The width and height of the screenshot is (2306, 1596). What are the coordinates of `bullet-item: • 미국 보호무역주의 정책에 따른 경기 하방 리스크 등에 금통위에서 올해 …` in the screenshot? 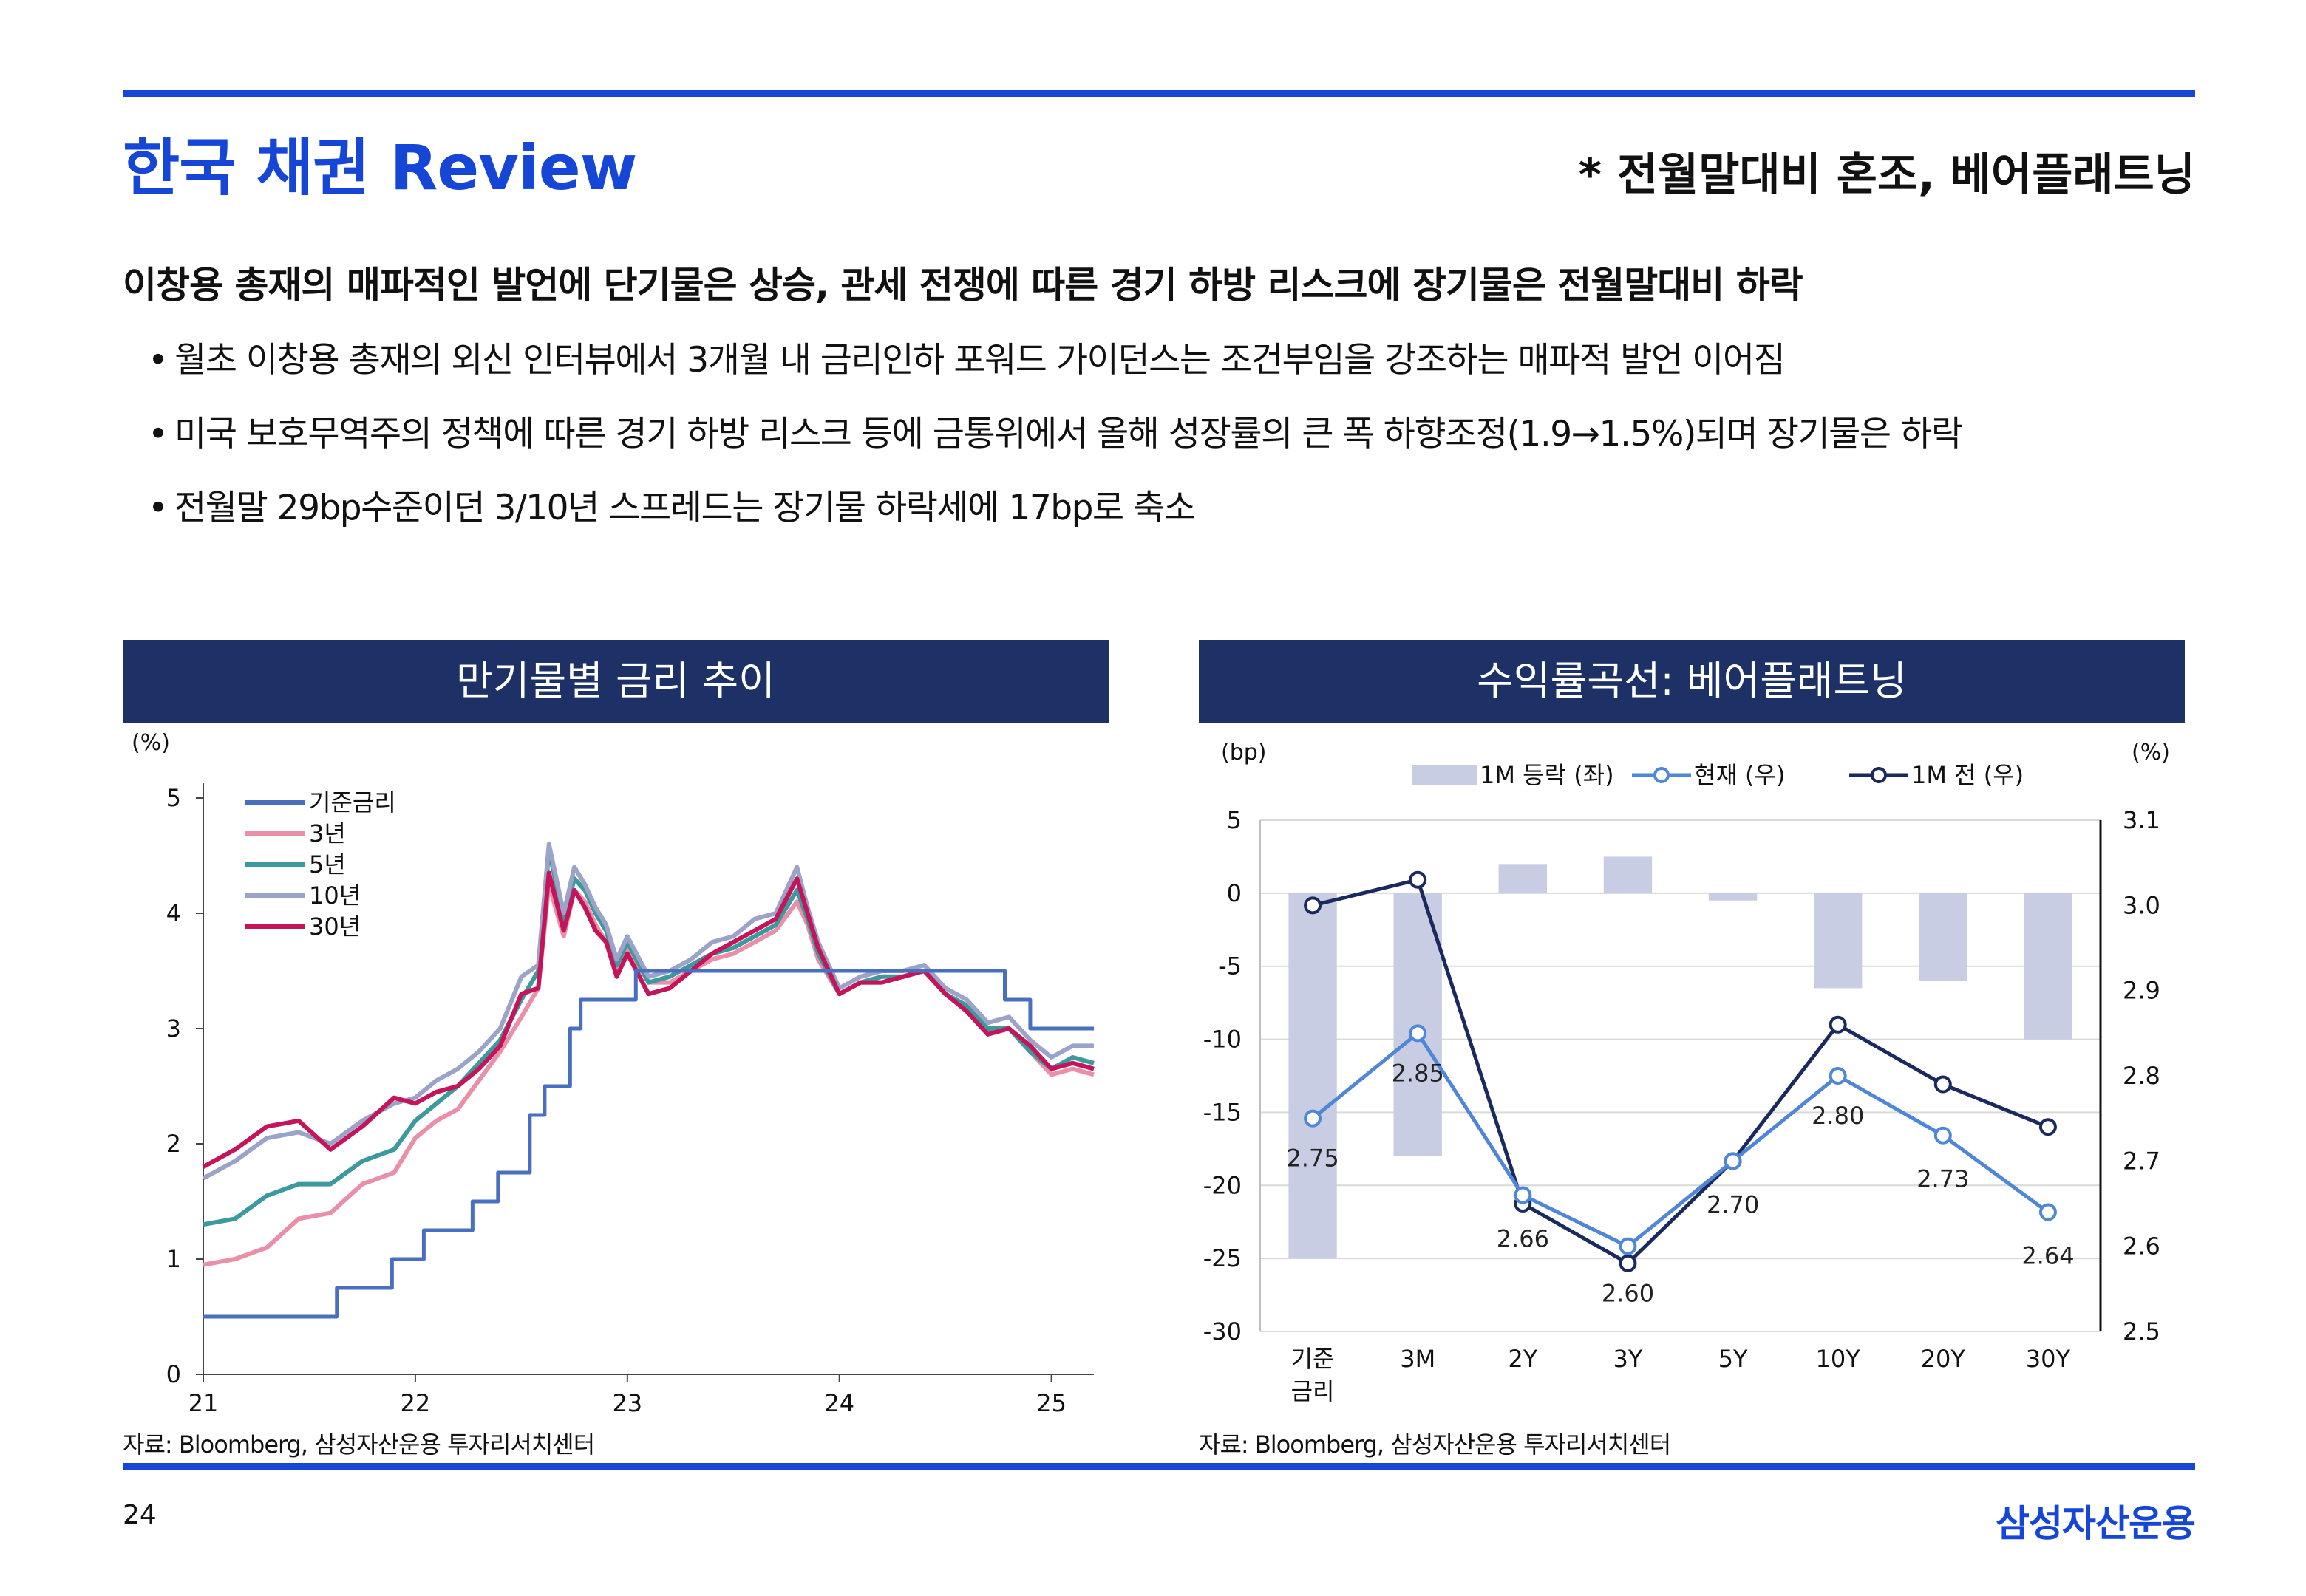 It's located at (1056, 431).